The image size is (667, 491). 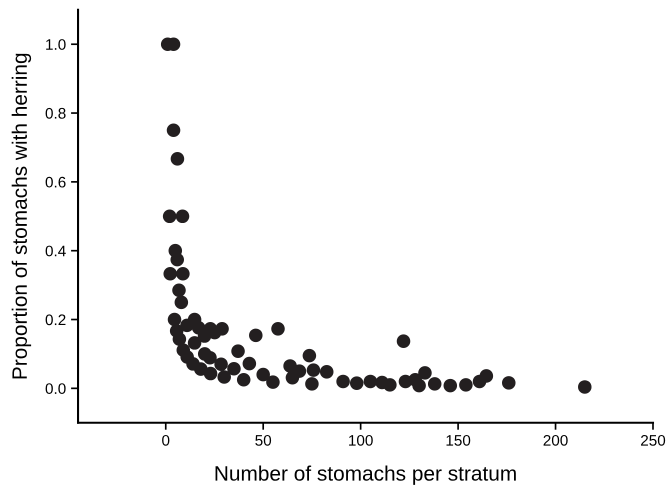 I want to click on y-tick-label: 0.4, so click(x=56, y=251).